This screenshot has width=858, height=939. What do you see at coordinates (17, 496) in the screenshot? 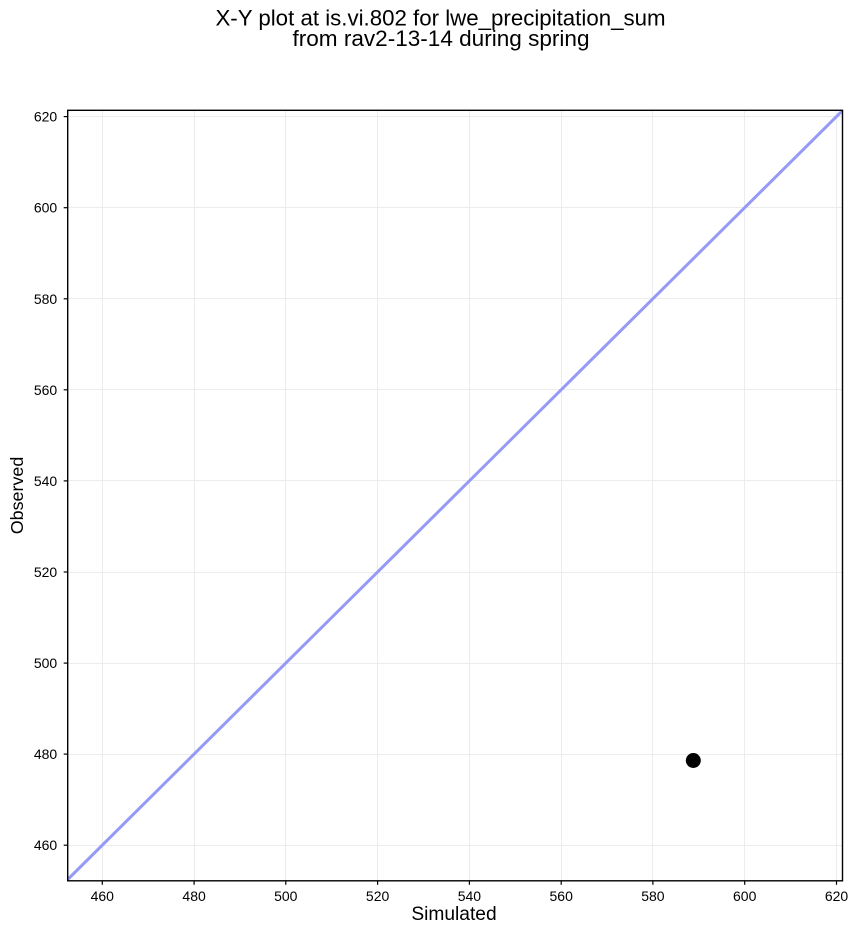
I see `svg-text: Observed` at bounding box center [17, 496].